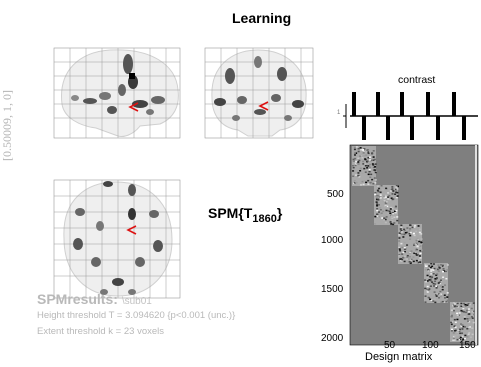 This screenshot has height=367, width=481. I want to click on coronal-mip, so click(259, 93).